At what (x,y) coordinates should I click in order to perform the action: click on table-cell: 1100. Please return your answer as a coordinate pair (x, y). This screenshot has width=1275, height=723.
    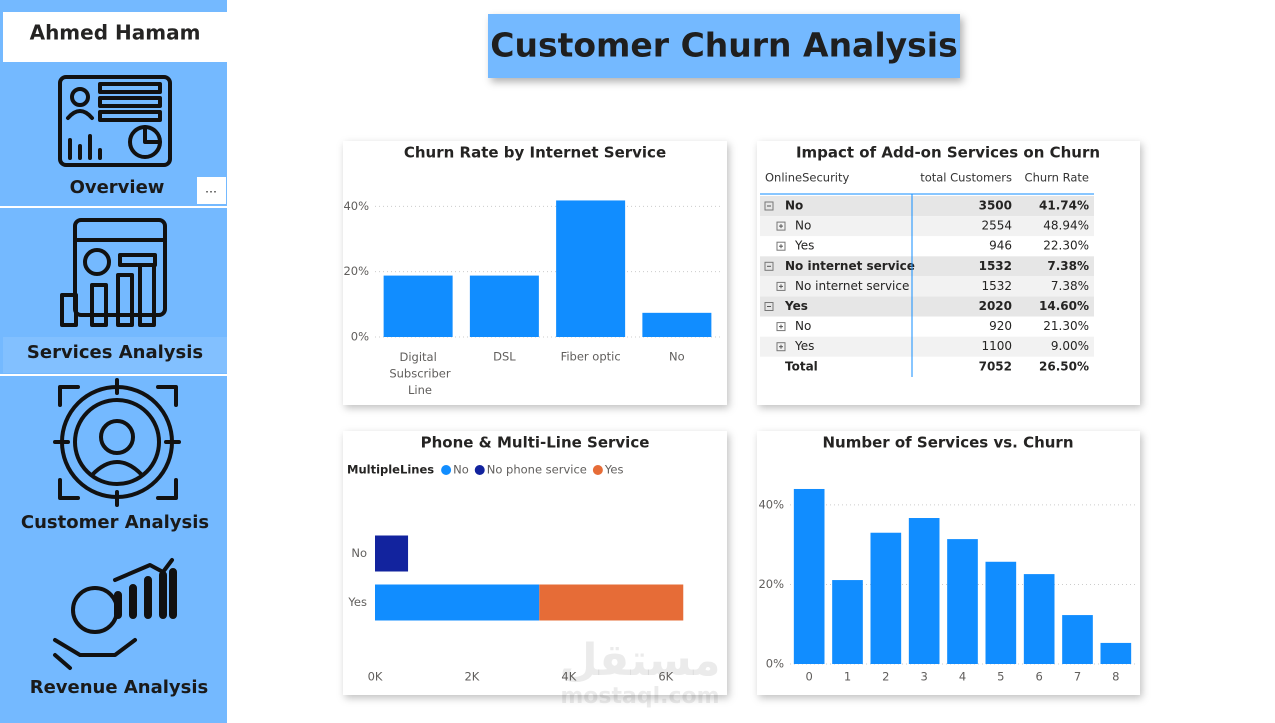
    Looking at the image, I should click on (996, 346).